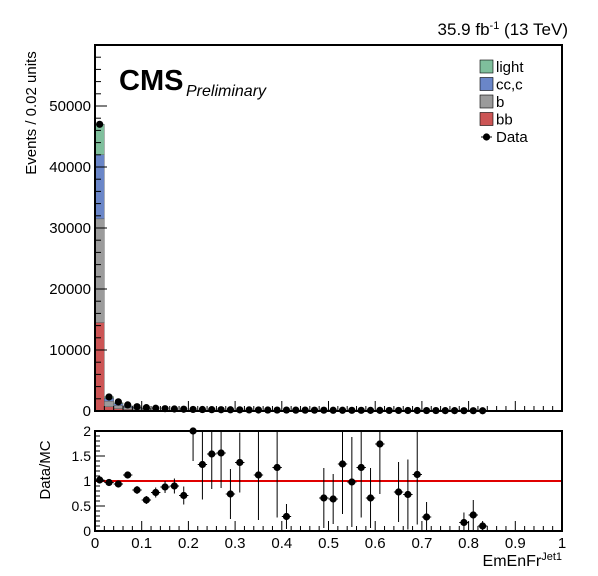 This screenshot has width=598, height=576. What do you see at coordinates (87, 431) in the screenshot?
I see `ratio-y-tick-label: 2` at bounding box center [87, 431].